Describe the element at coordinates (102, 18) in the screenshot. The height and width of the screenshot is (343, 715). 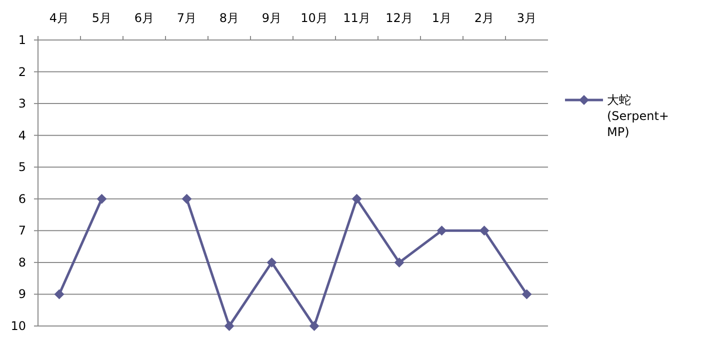
I see `x-tick-label: 5月` at that location.